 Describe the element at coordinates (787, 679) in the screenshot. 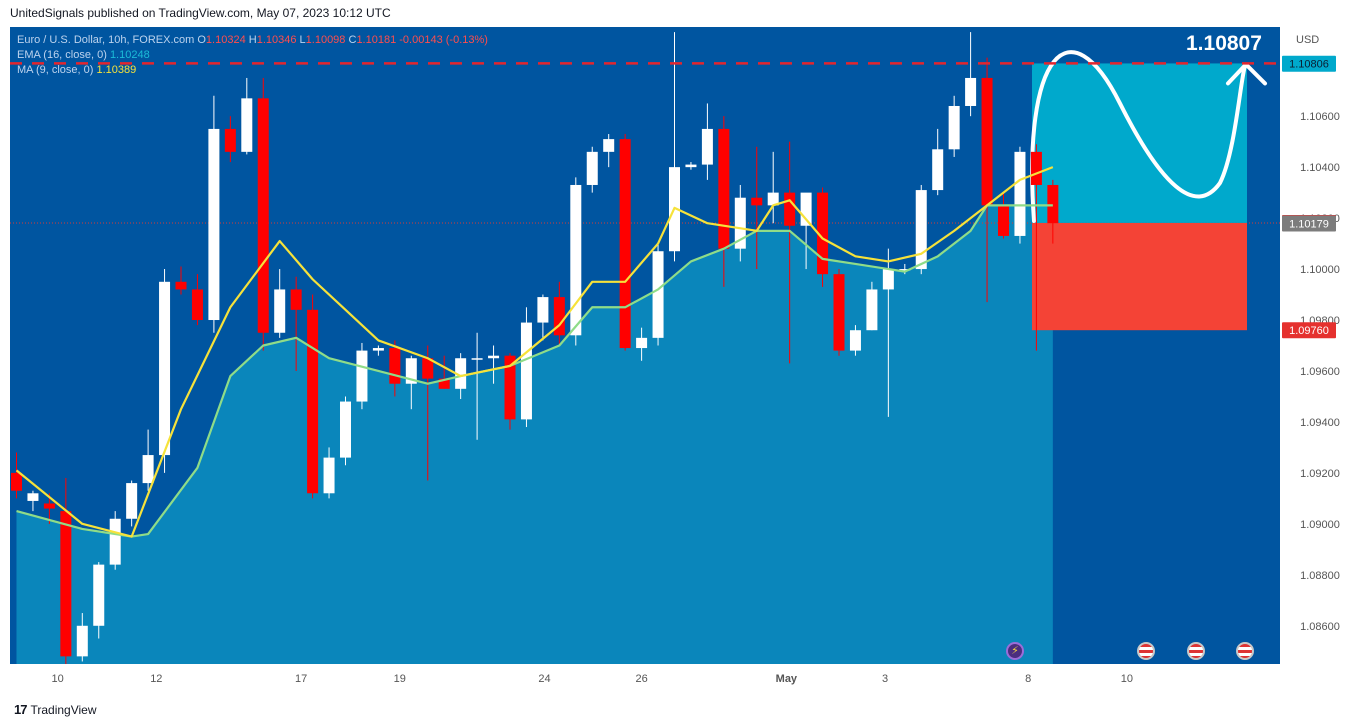

I see `time-tick-label: May` at that location.